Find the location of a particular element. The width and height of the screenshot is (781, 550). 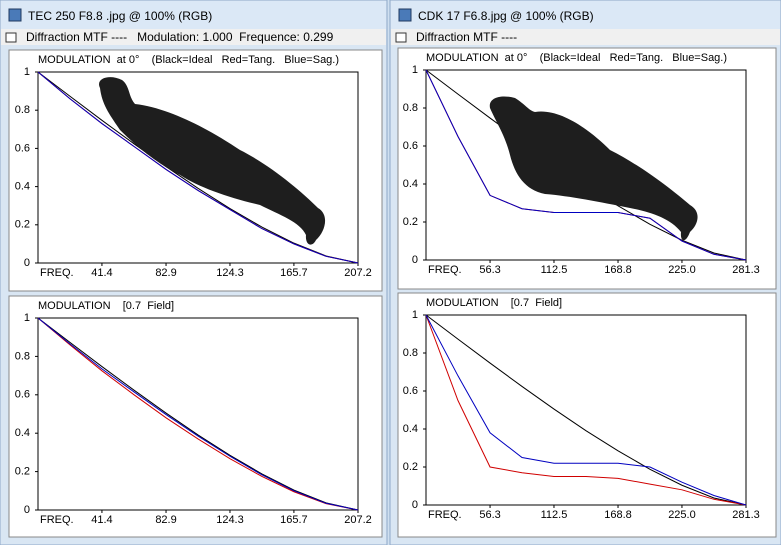

toolbar-text: Diffraction MTF ---- is located at coordinates (466, 37).